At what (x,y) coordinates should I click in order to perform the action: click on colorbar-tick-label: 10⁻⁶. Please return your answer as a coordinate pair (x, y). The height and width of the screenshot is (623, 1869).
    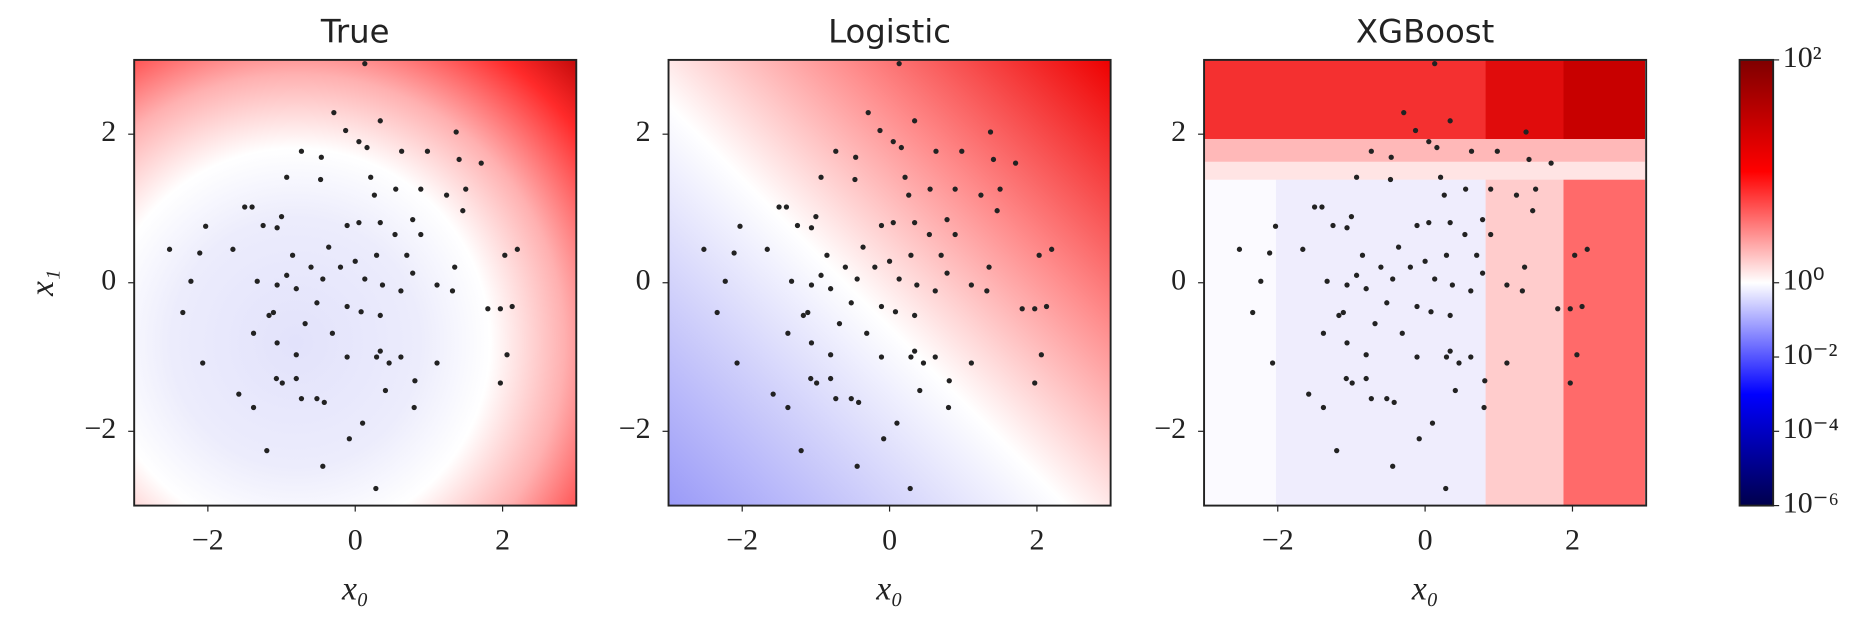
    Looking at the image, I should click on (1811, 502).